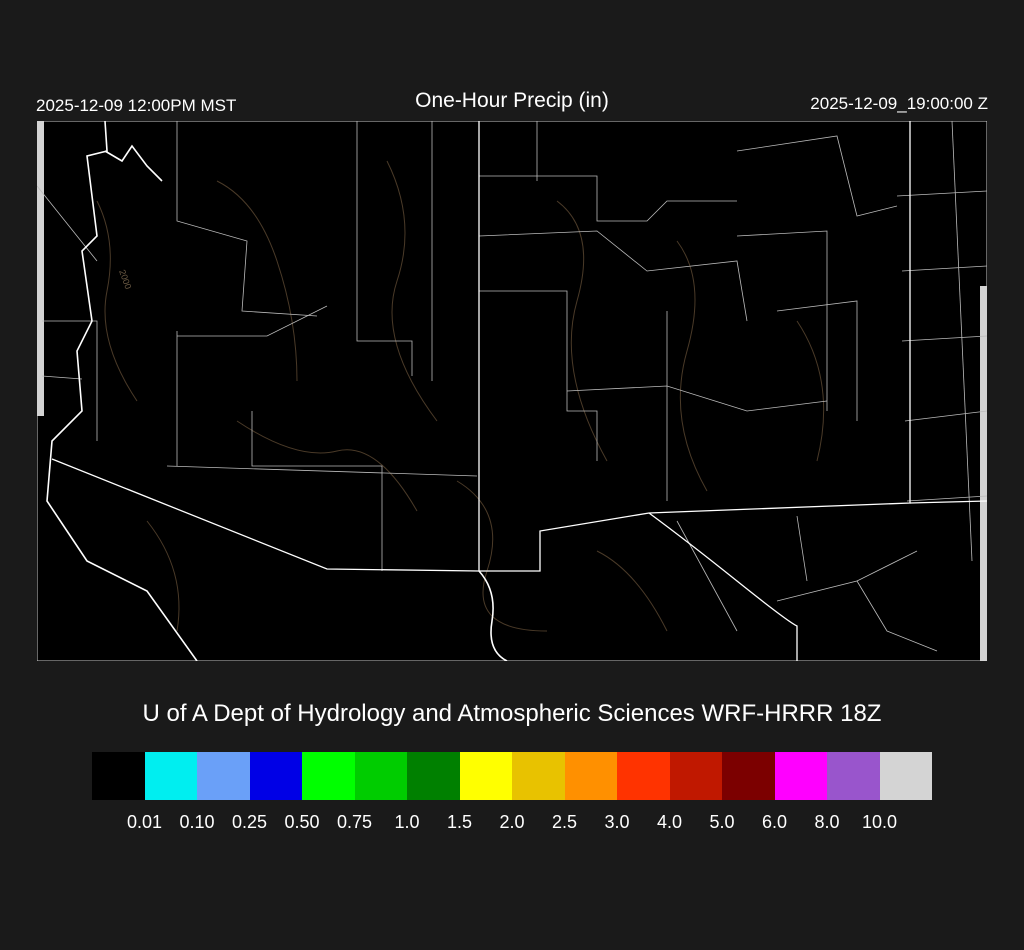  I want to click on colorbar-label: 6.0, so click(774, 822).